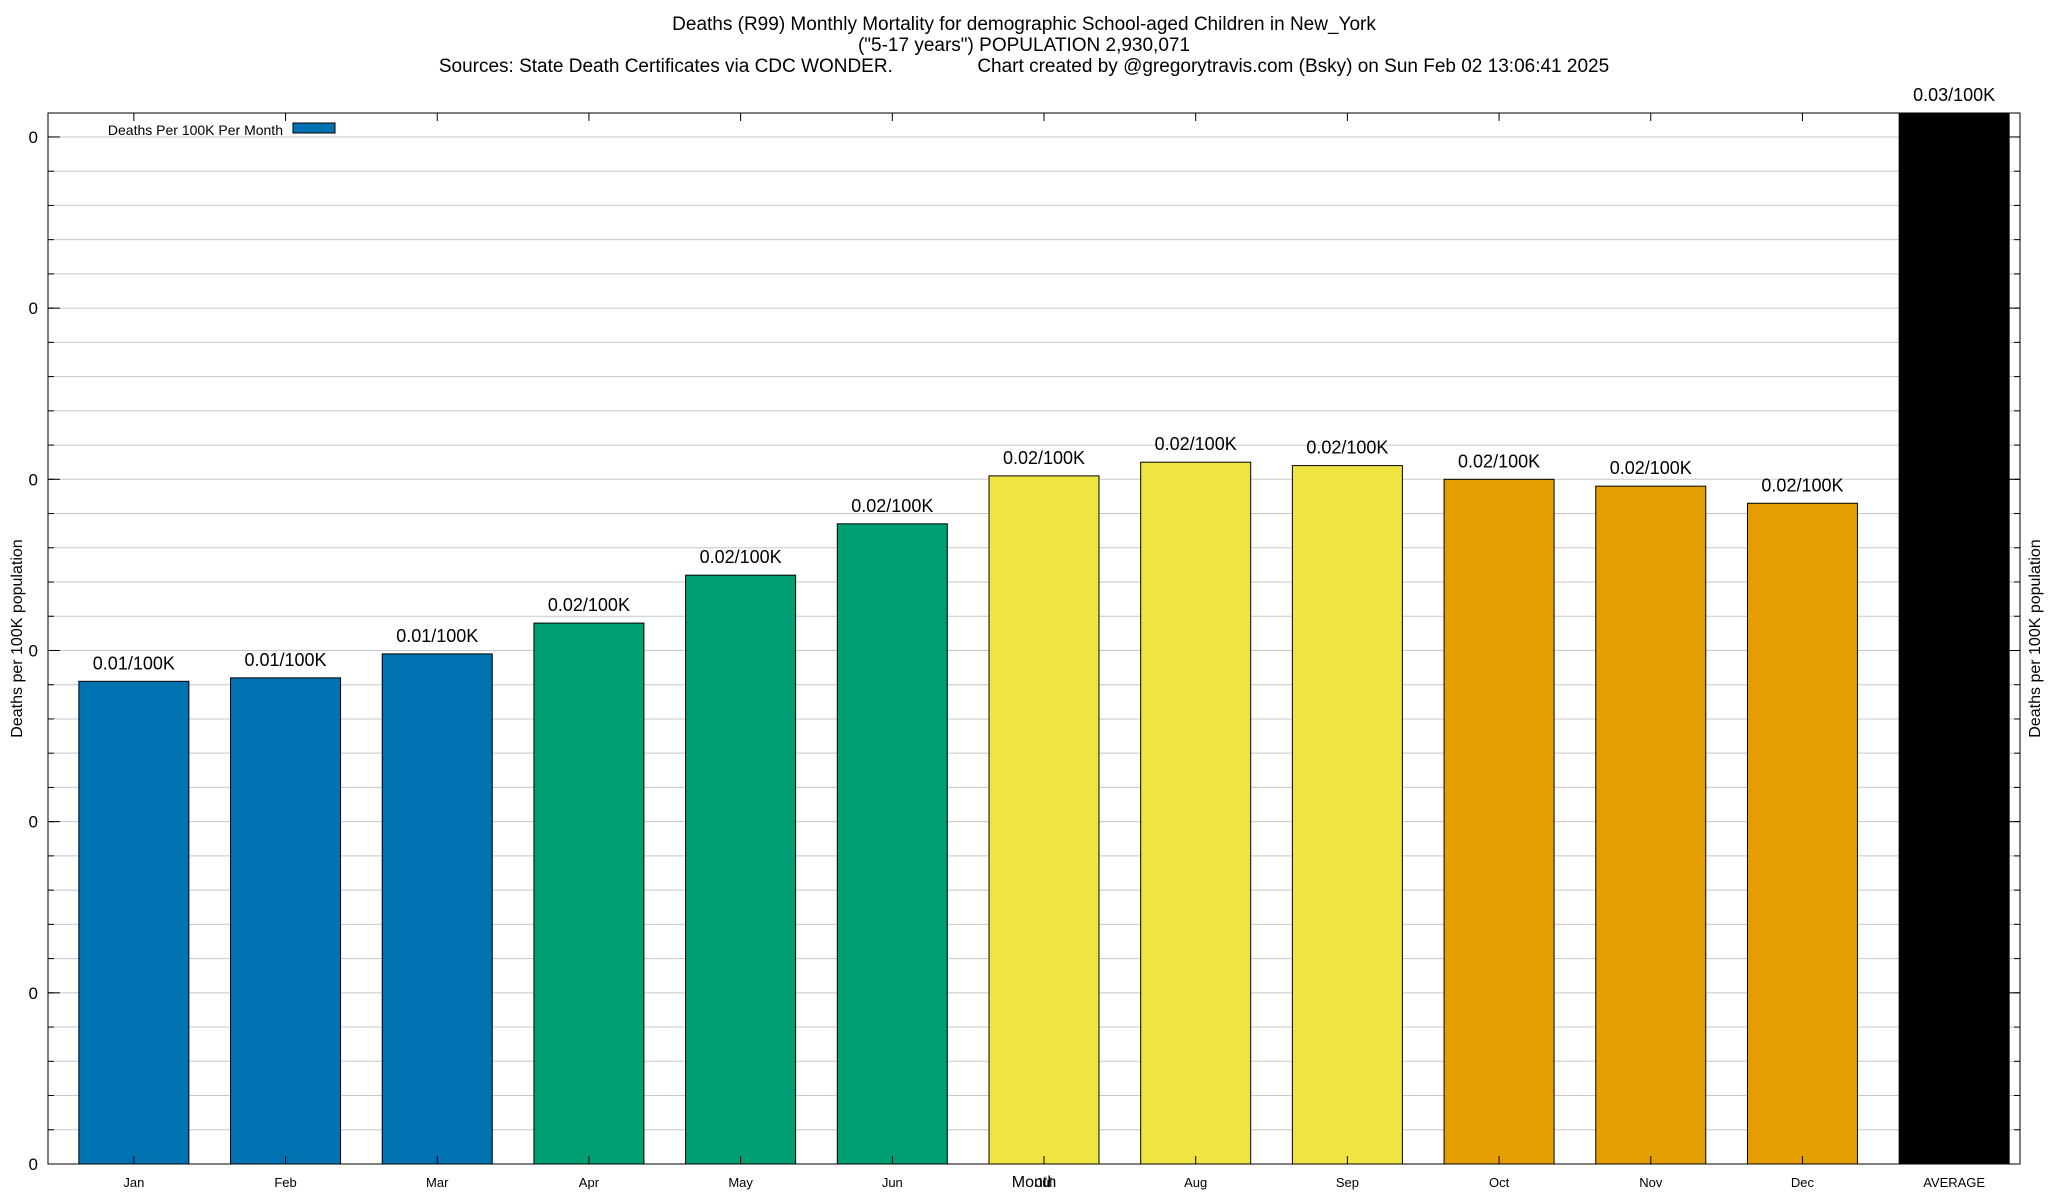 This screenshot has height=1200, width=2048. I want to click on y-axis-title-right: Deaths per 100K population, so click(2035, 638).